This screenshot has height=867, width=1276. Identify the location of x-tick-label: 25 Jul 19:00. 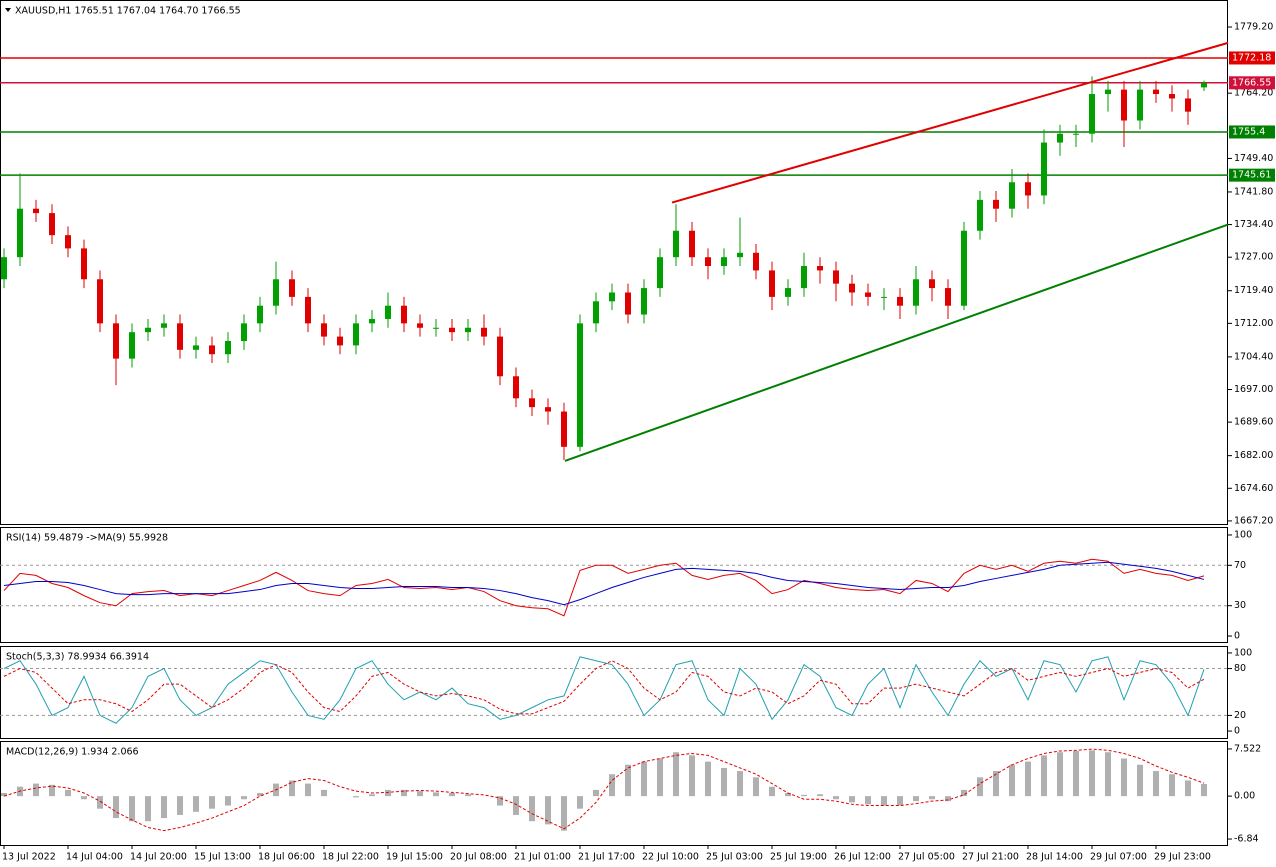
(798, 857).